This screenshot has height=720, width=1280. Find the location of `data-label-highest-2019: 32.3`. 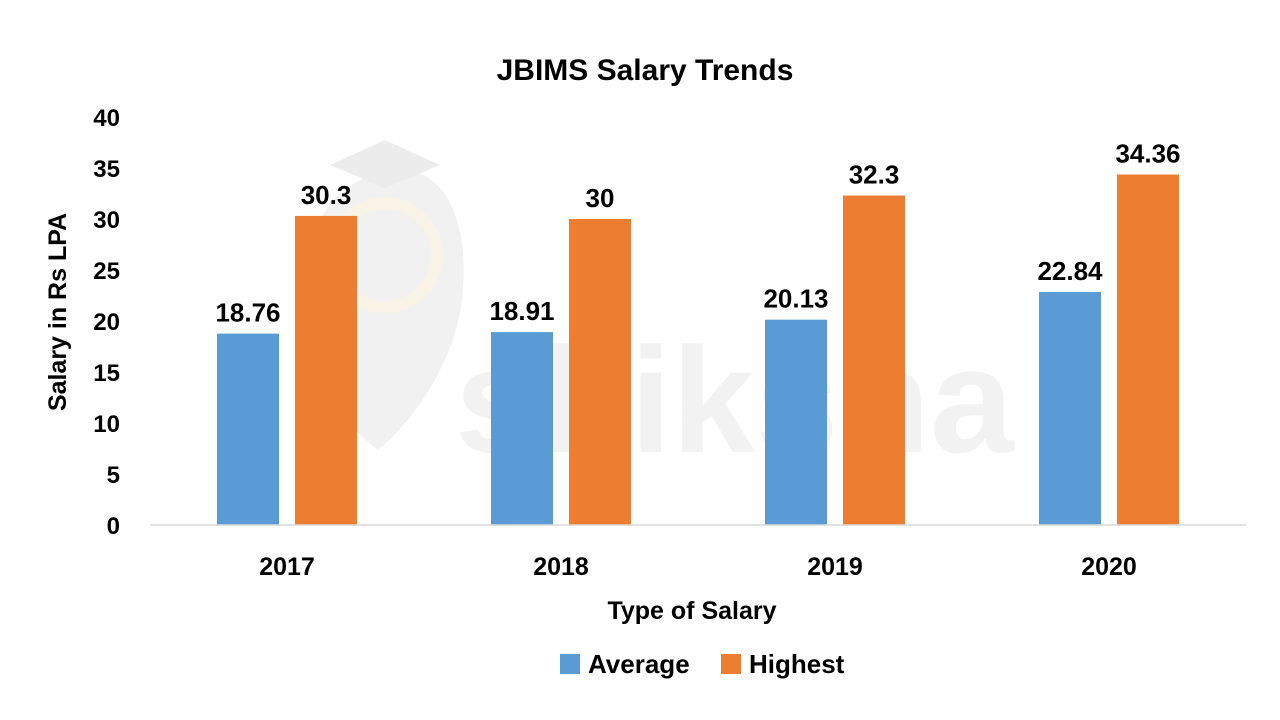

data-label-highest-2019: 32.3 is located at coordinates (874, 175).